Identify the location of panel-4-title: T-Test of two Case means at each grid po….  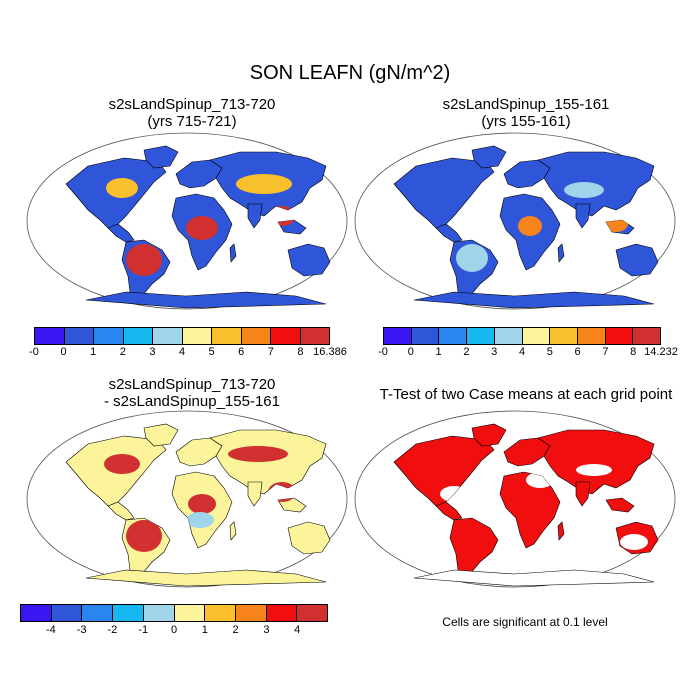
(526, 394).